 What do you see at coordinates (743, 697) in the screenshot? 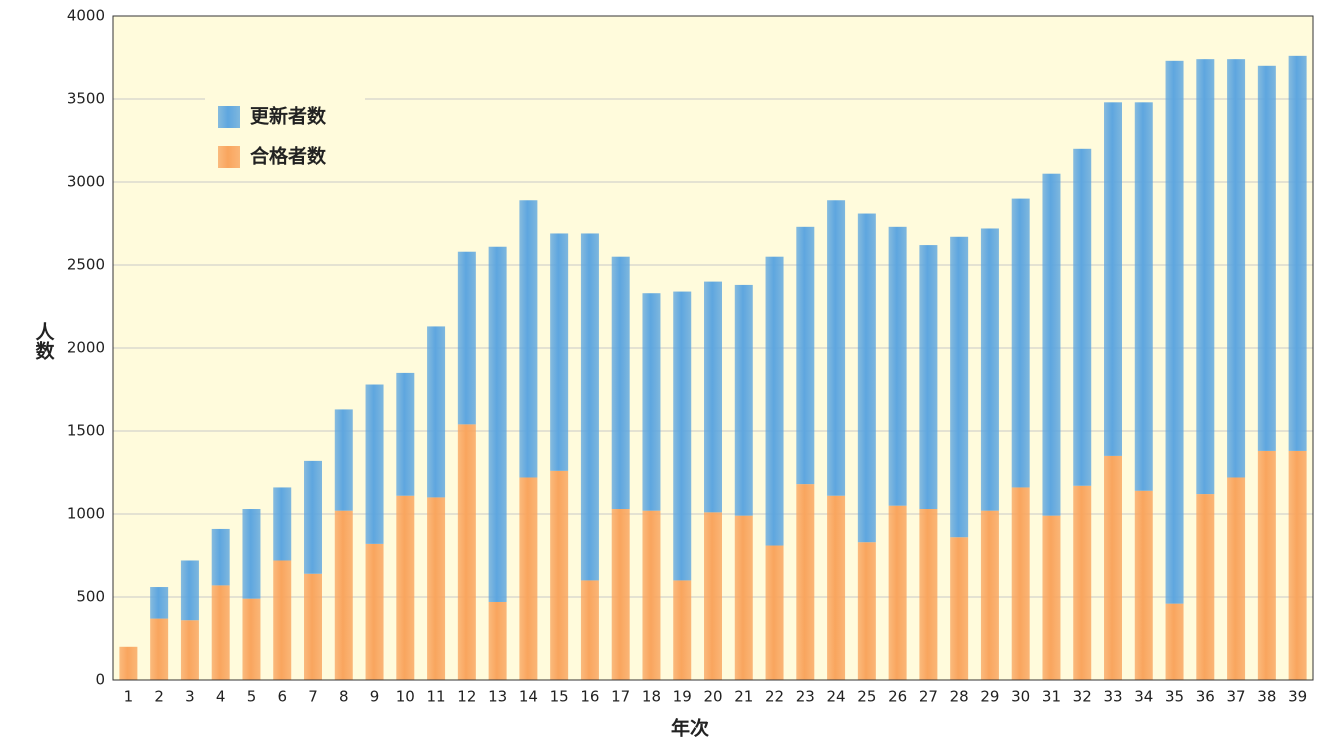
I see `x-tick-label: 21` at bounding box center [743, 697].